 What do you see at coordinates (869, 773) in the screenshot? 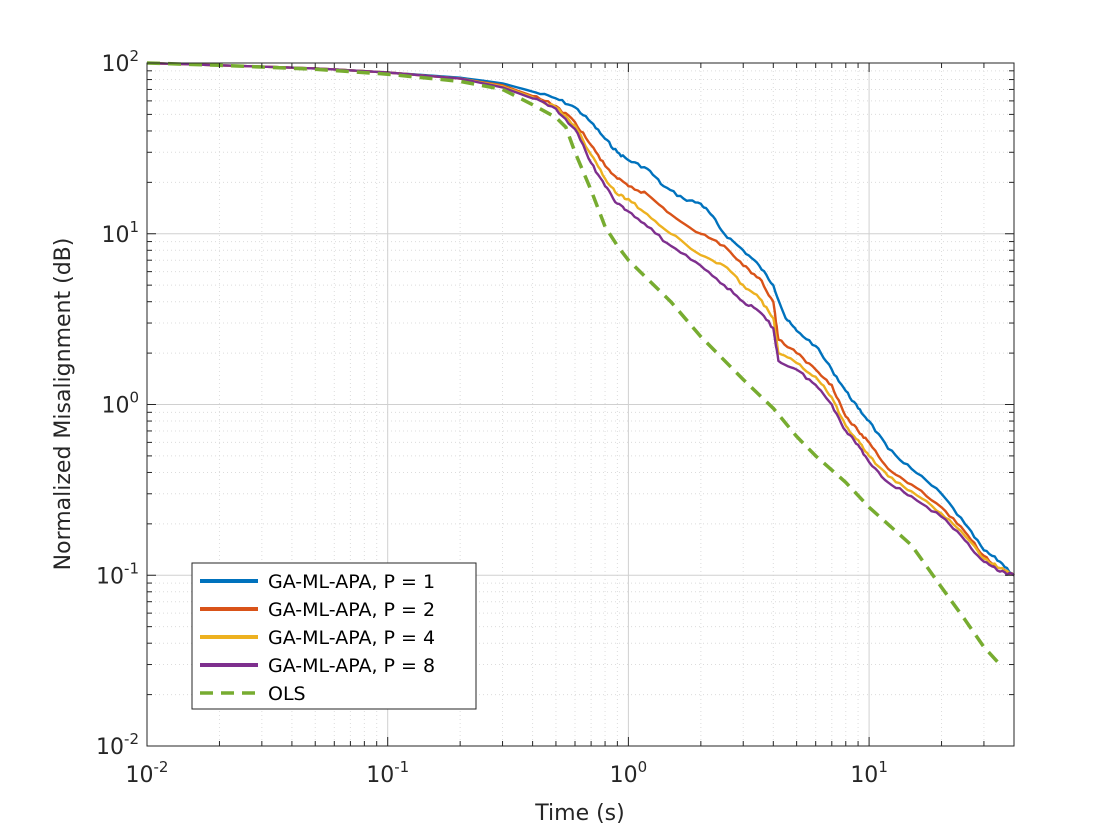
I see `x-tick-label: 10¹` at bounding box center [869, 773].